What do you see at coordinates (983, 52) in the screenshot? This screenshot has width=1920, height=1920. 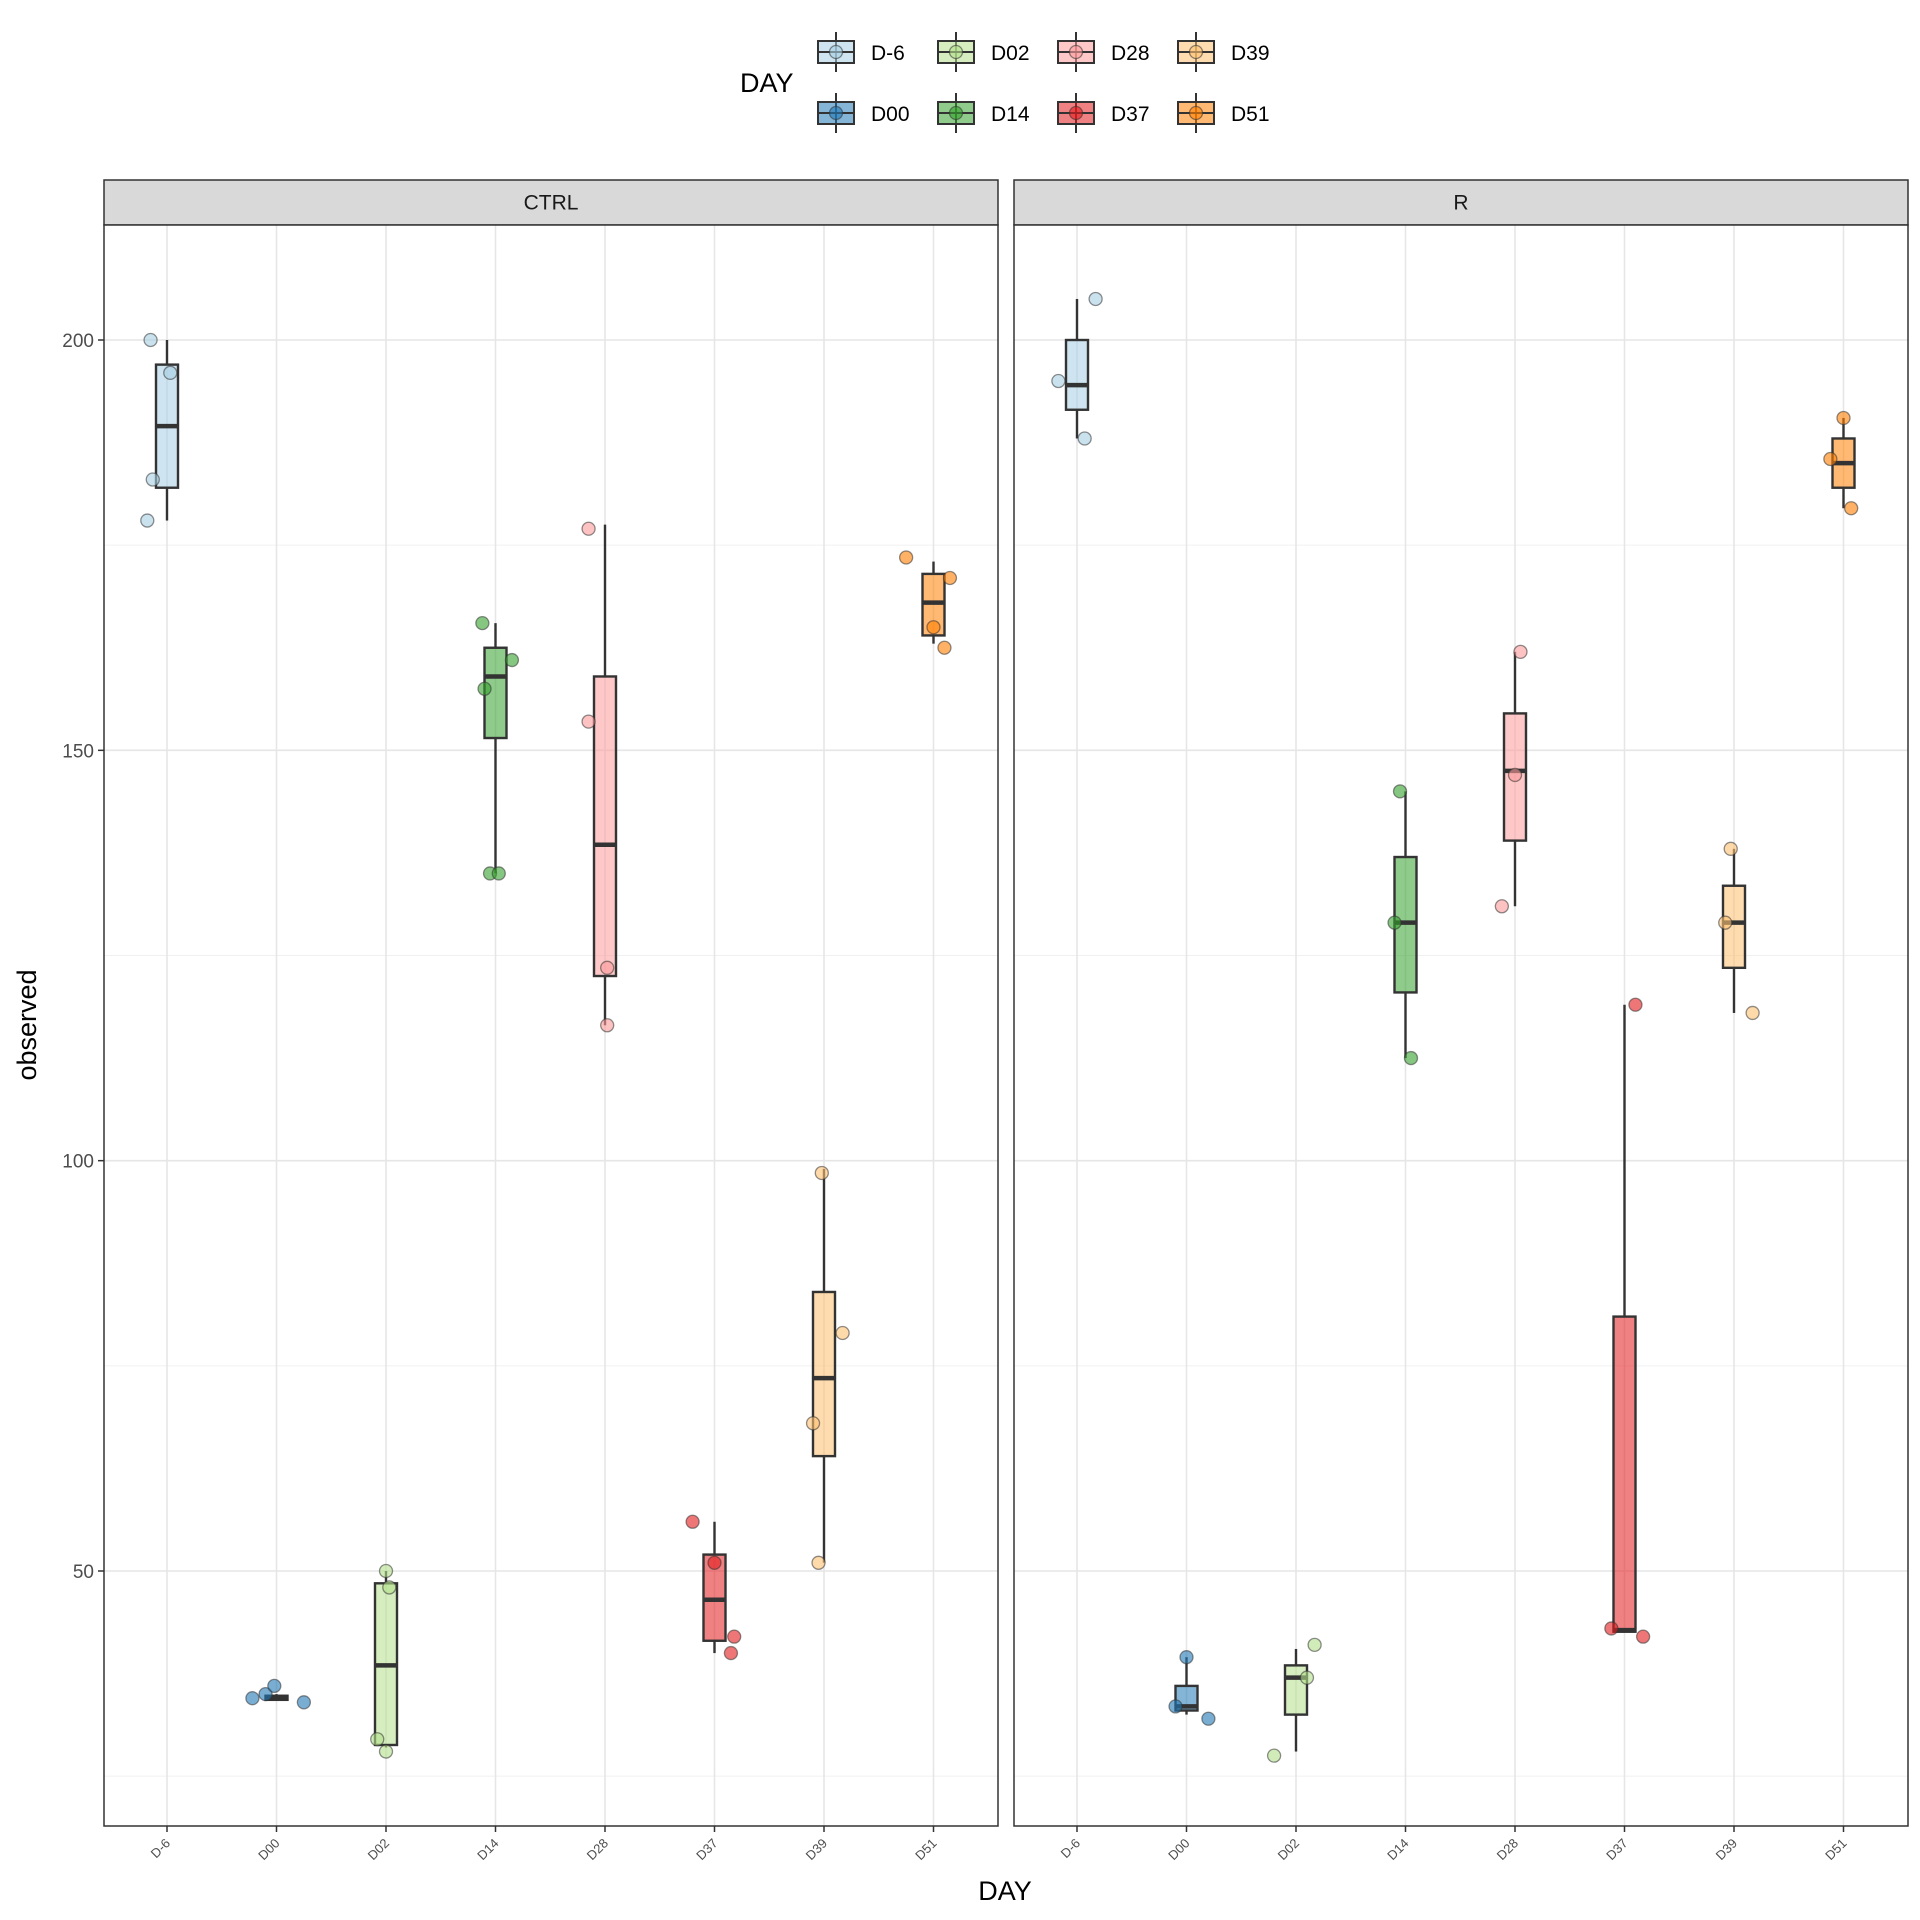 I see `legend-entry-d02: D02` at bounding box center [983, 52].